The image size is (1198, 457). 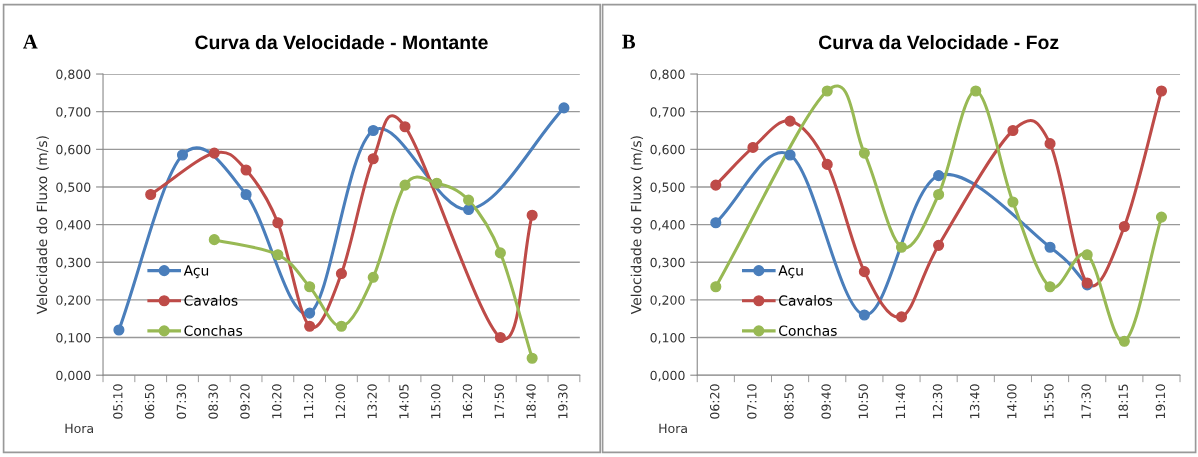 I want to click on text: A, so click(x=30, y=41).